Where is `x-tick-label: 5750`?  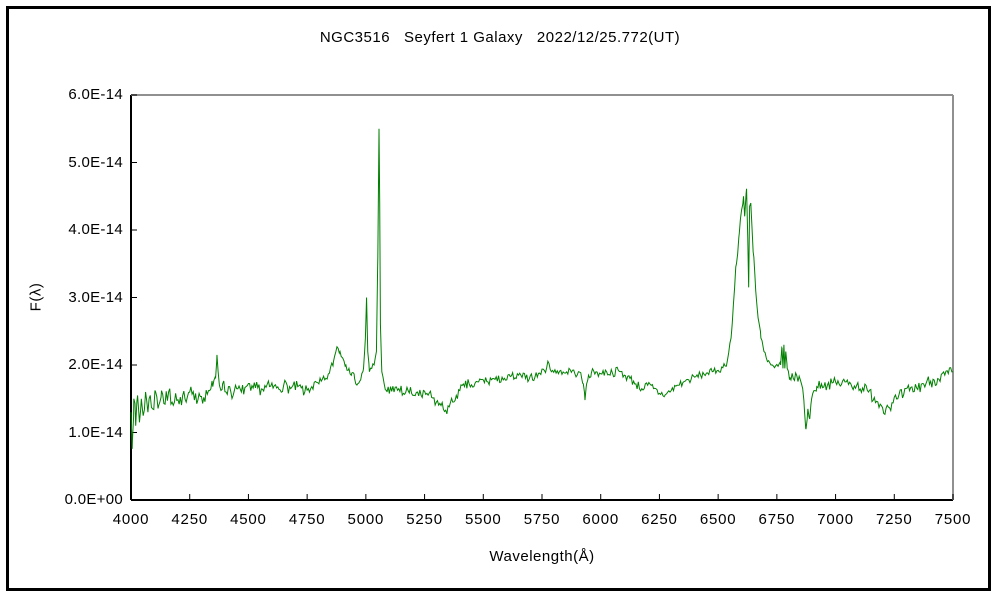 x-tick-label: 5750 is located at coordinates (542, 519).